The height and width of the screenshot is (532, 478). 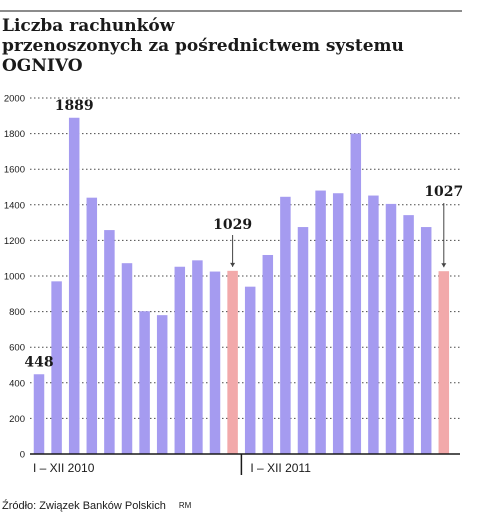 What do you see at coordinates (17, 383) in the screenshot?
I see `y-tick-label: 400` at bounding box center [17, 383].